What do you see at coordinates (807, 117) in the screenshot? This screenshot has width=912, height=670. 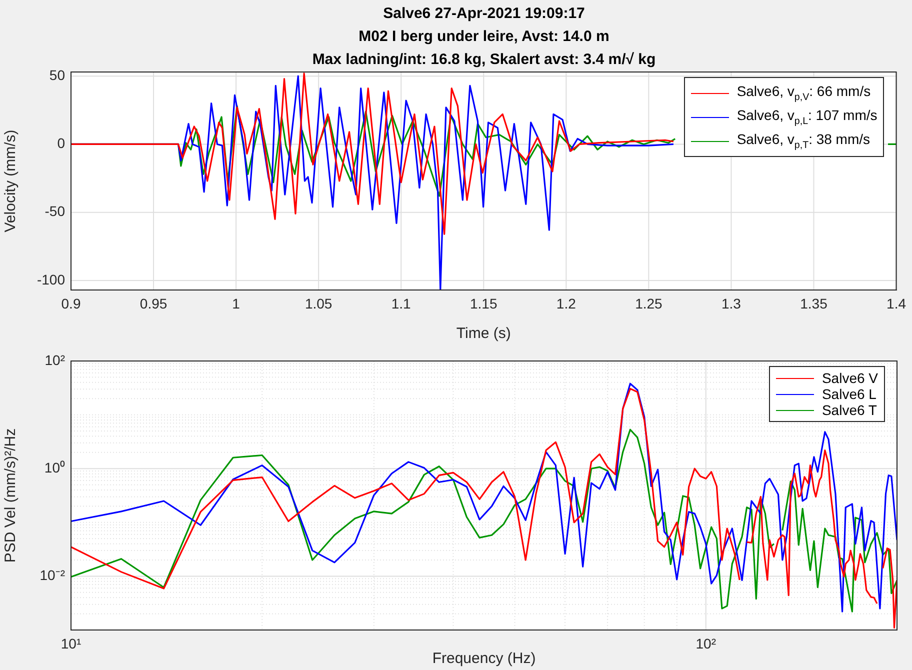 I see `legend-label: Salve6, v$_{p,L}$: 107 mm/s` at bounding box center [807, 117].